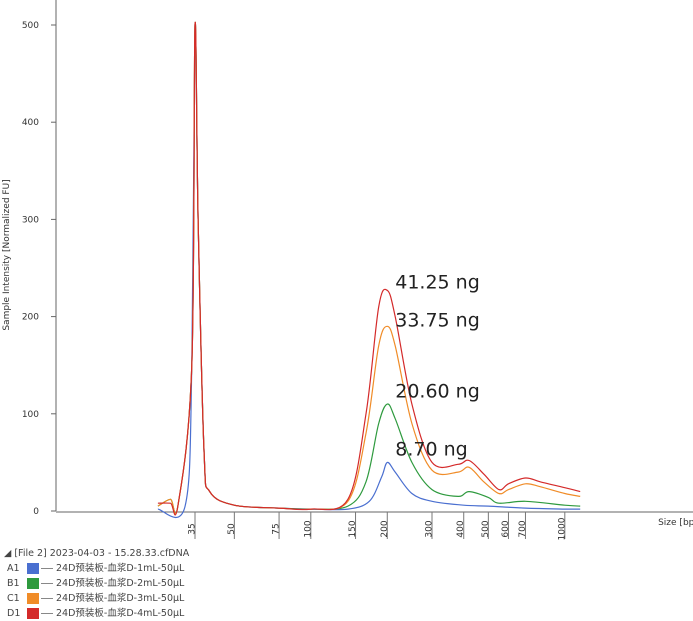 The height and width of the screenshot is (621, 693). I want to click on annotation-layer: 41.25 ng 33.75 ng 20.60 ng 8.70 ng, so click(437, 365).